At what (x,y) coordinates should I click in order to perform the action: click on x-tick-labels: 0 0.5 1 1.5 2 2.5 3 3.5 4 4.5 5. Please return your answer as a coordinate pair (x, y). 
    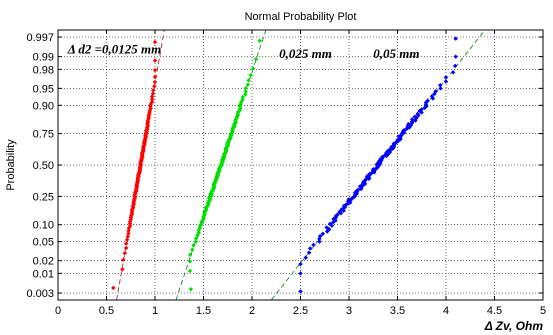
    Looking at the image, I should click on (300, 311).